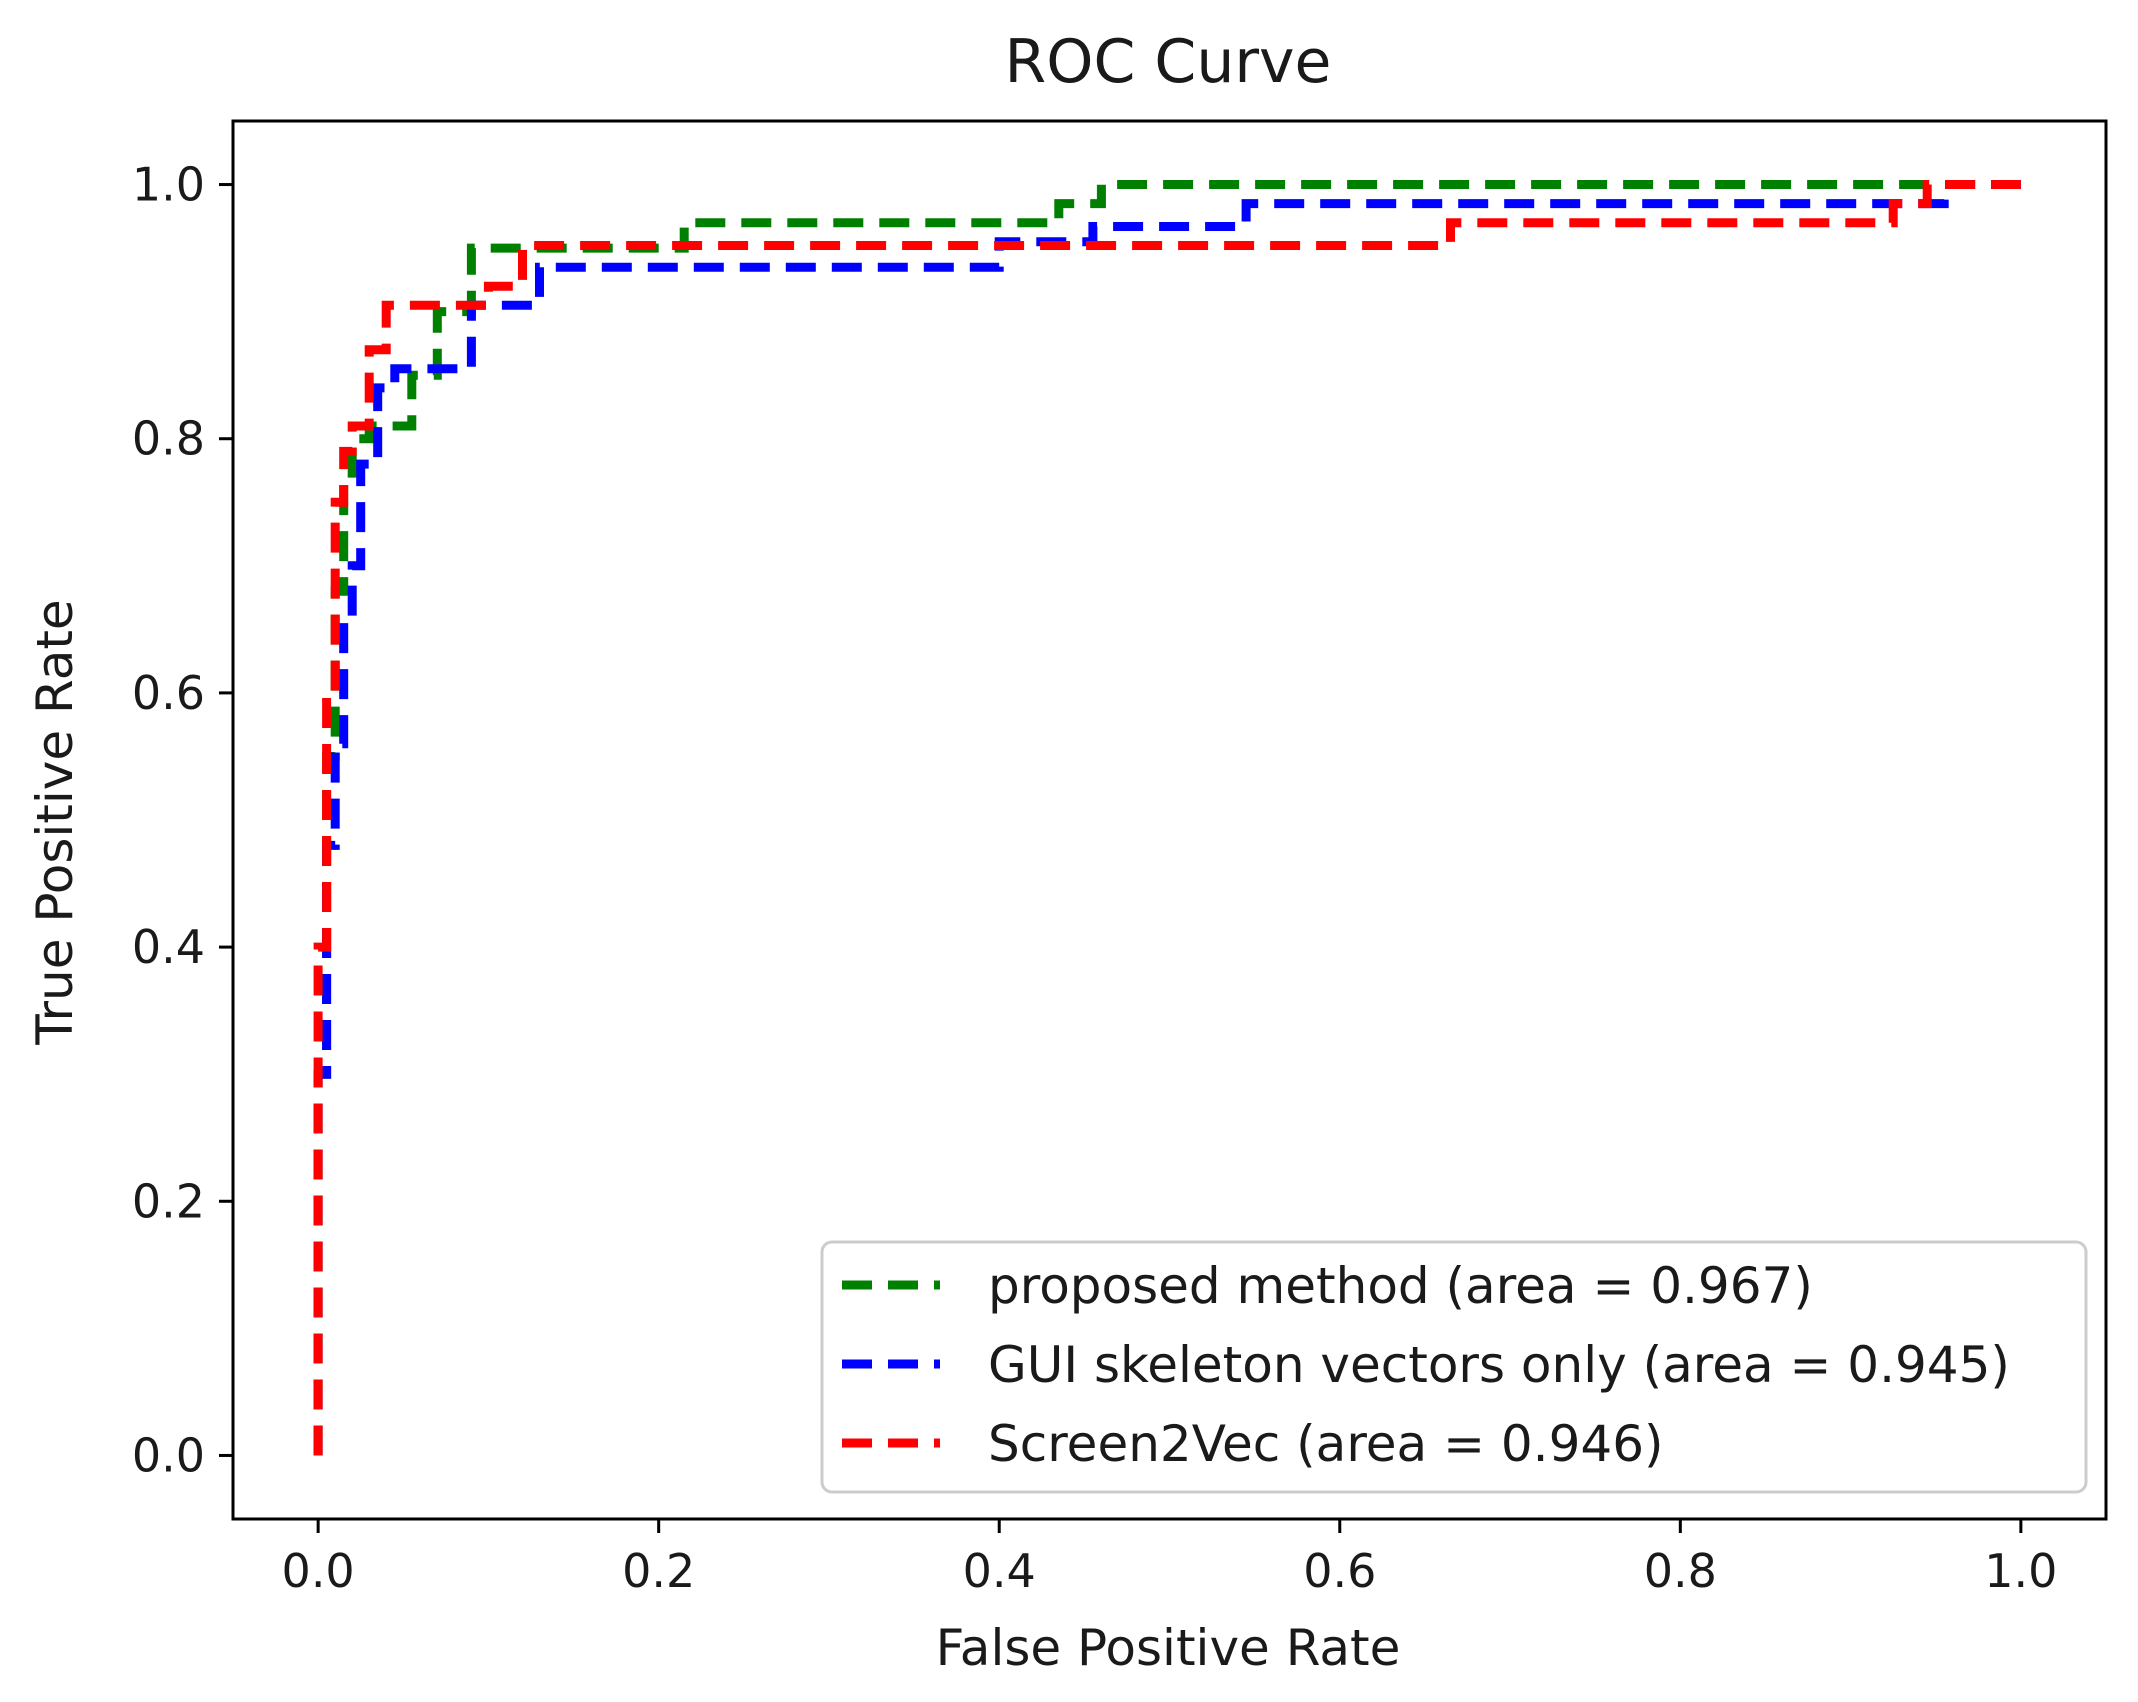  Describe the element at coordinates (658, 1571) in the screenshot. I see `x-tick-label: 0.2` at that location.